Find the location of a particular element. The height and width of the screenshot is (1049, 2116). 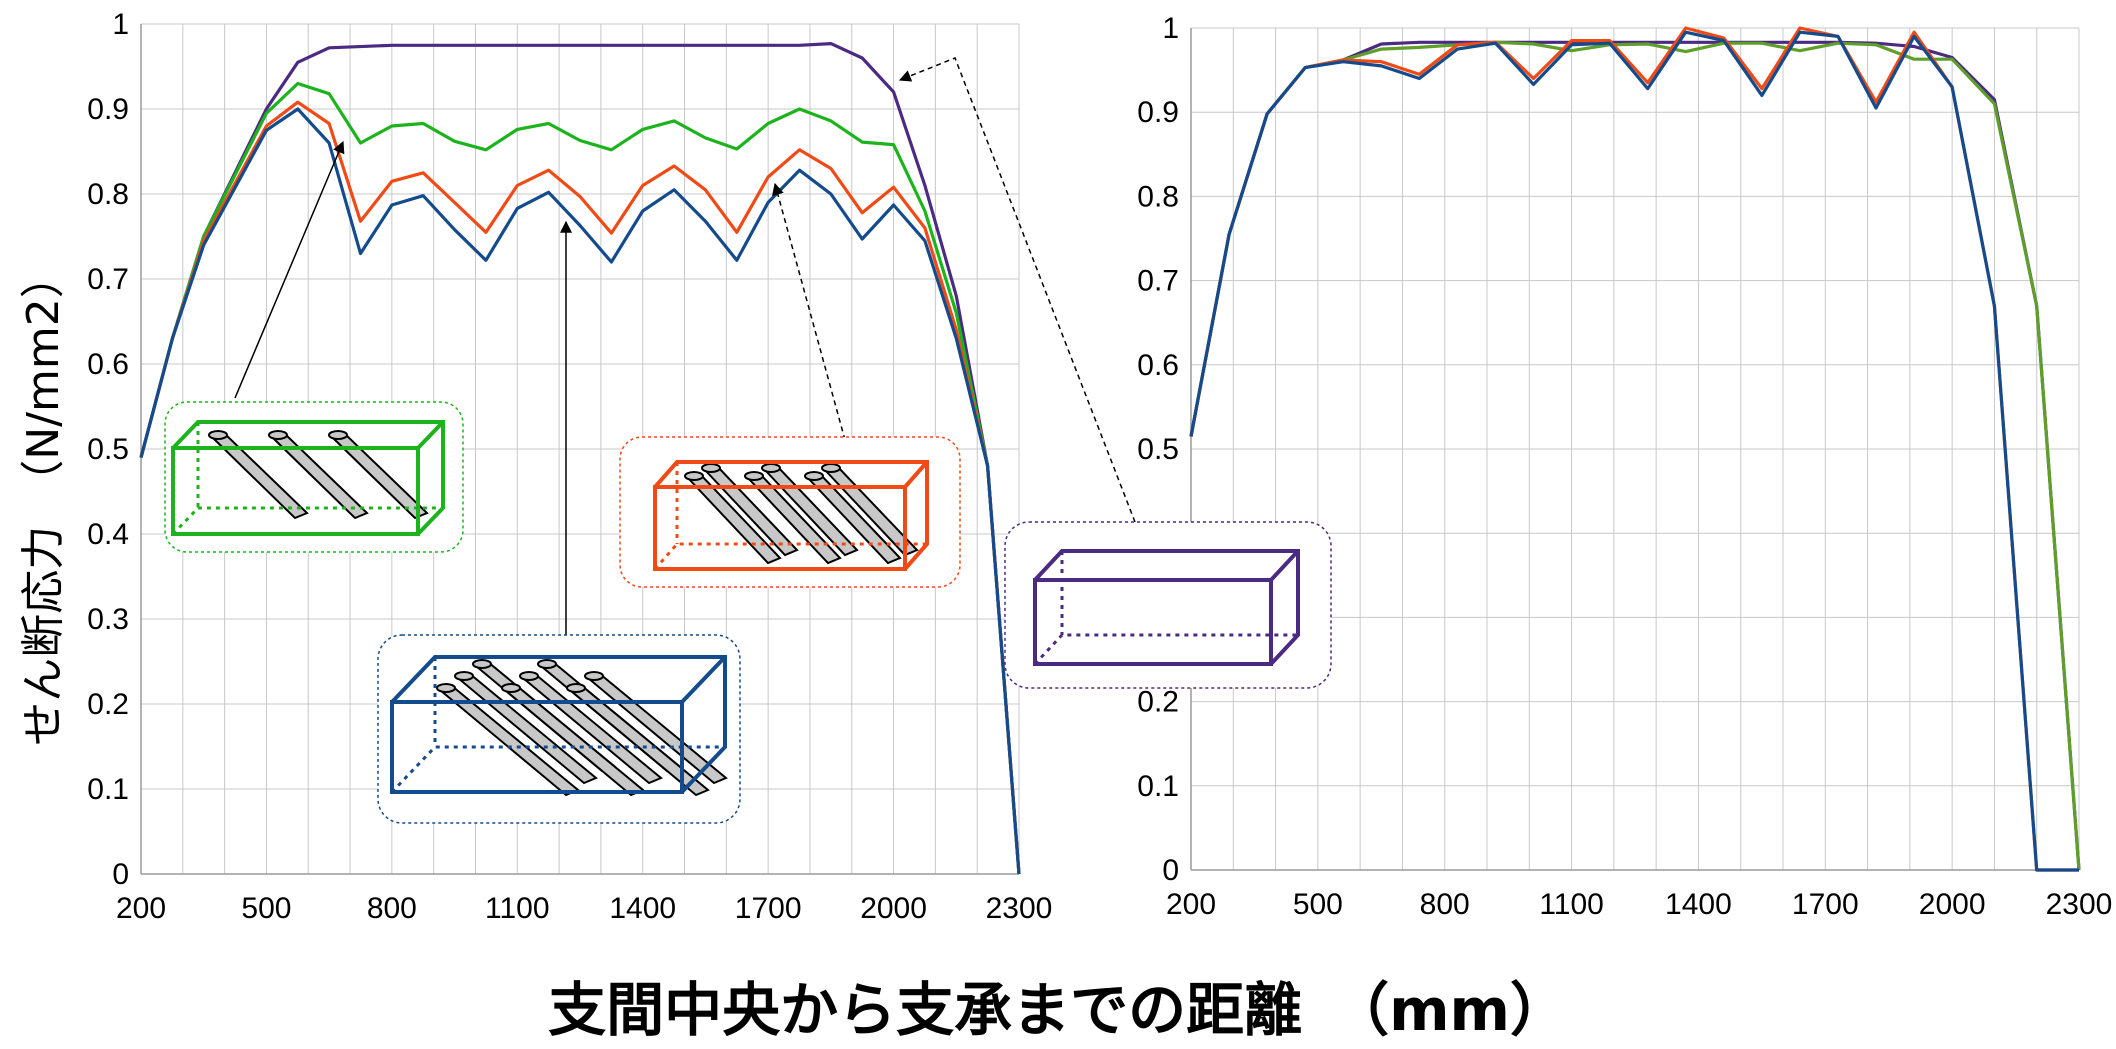

inset-purple-no-tubes is located at coordinates (1168, 605).